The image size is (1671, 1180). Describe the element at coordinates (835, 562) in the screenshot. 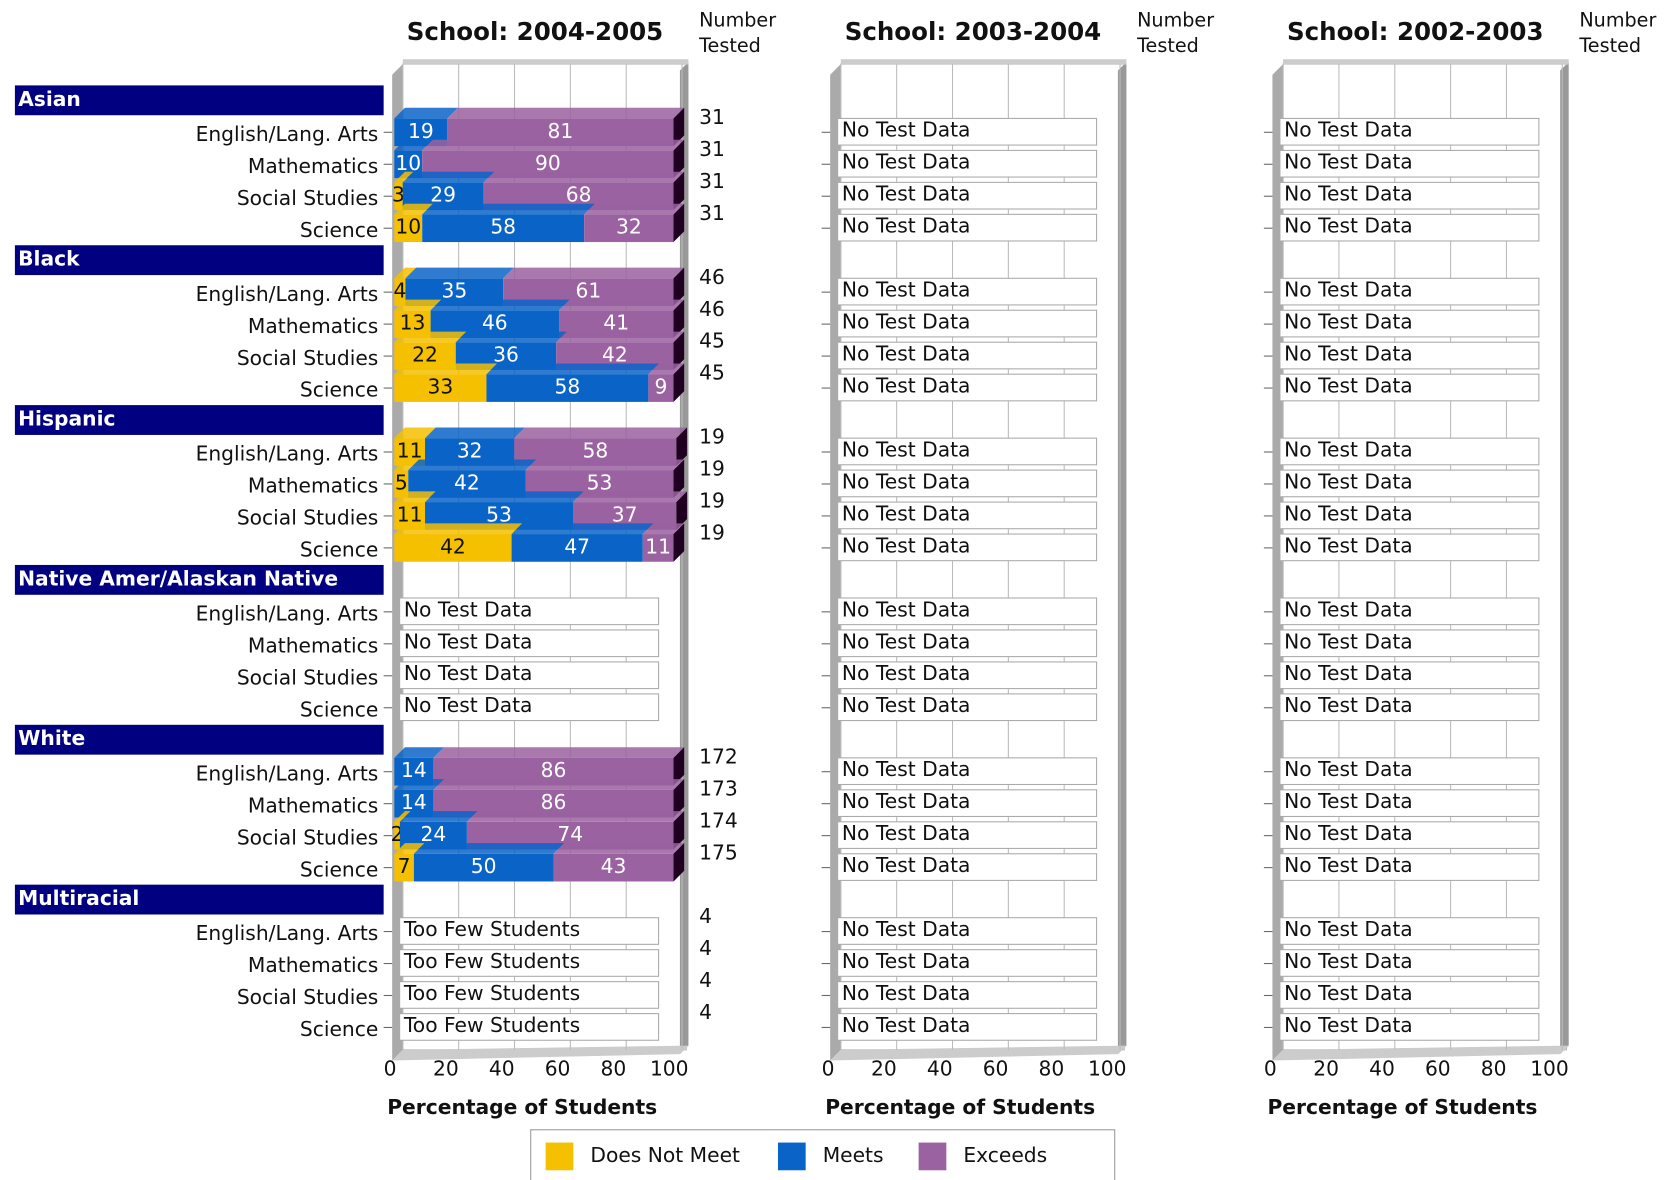

I see `left-wall` at that location.